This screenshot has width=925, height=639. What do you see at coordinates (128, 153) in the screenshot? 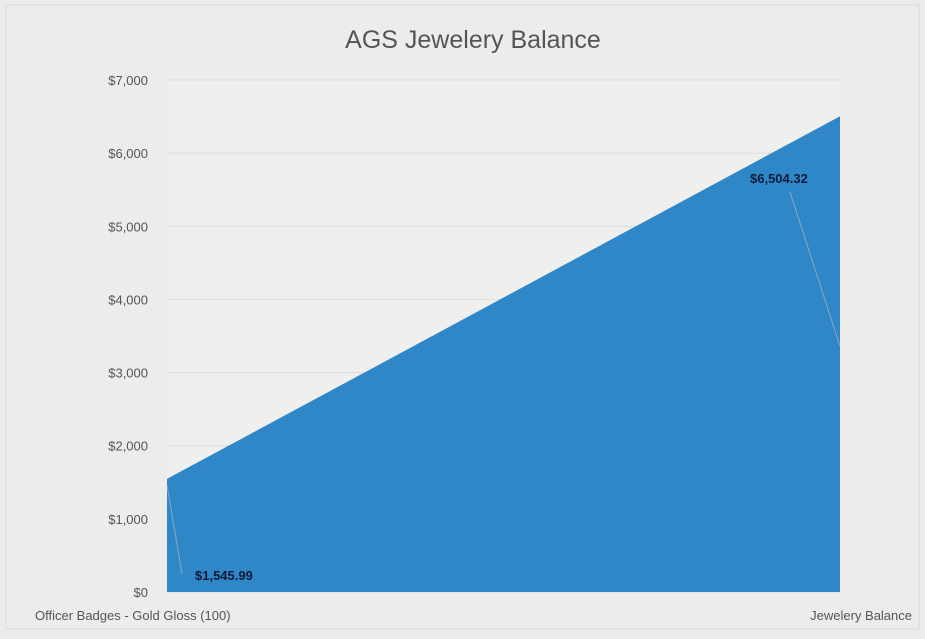
I see `y-tick-label: $6,000` at bounding box center [128, 153].